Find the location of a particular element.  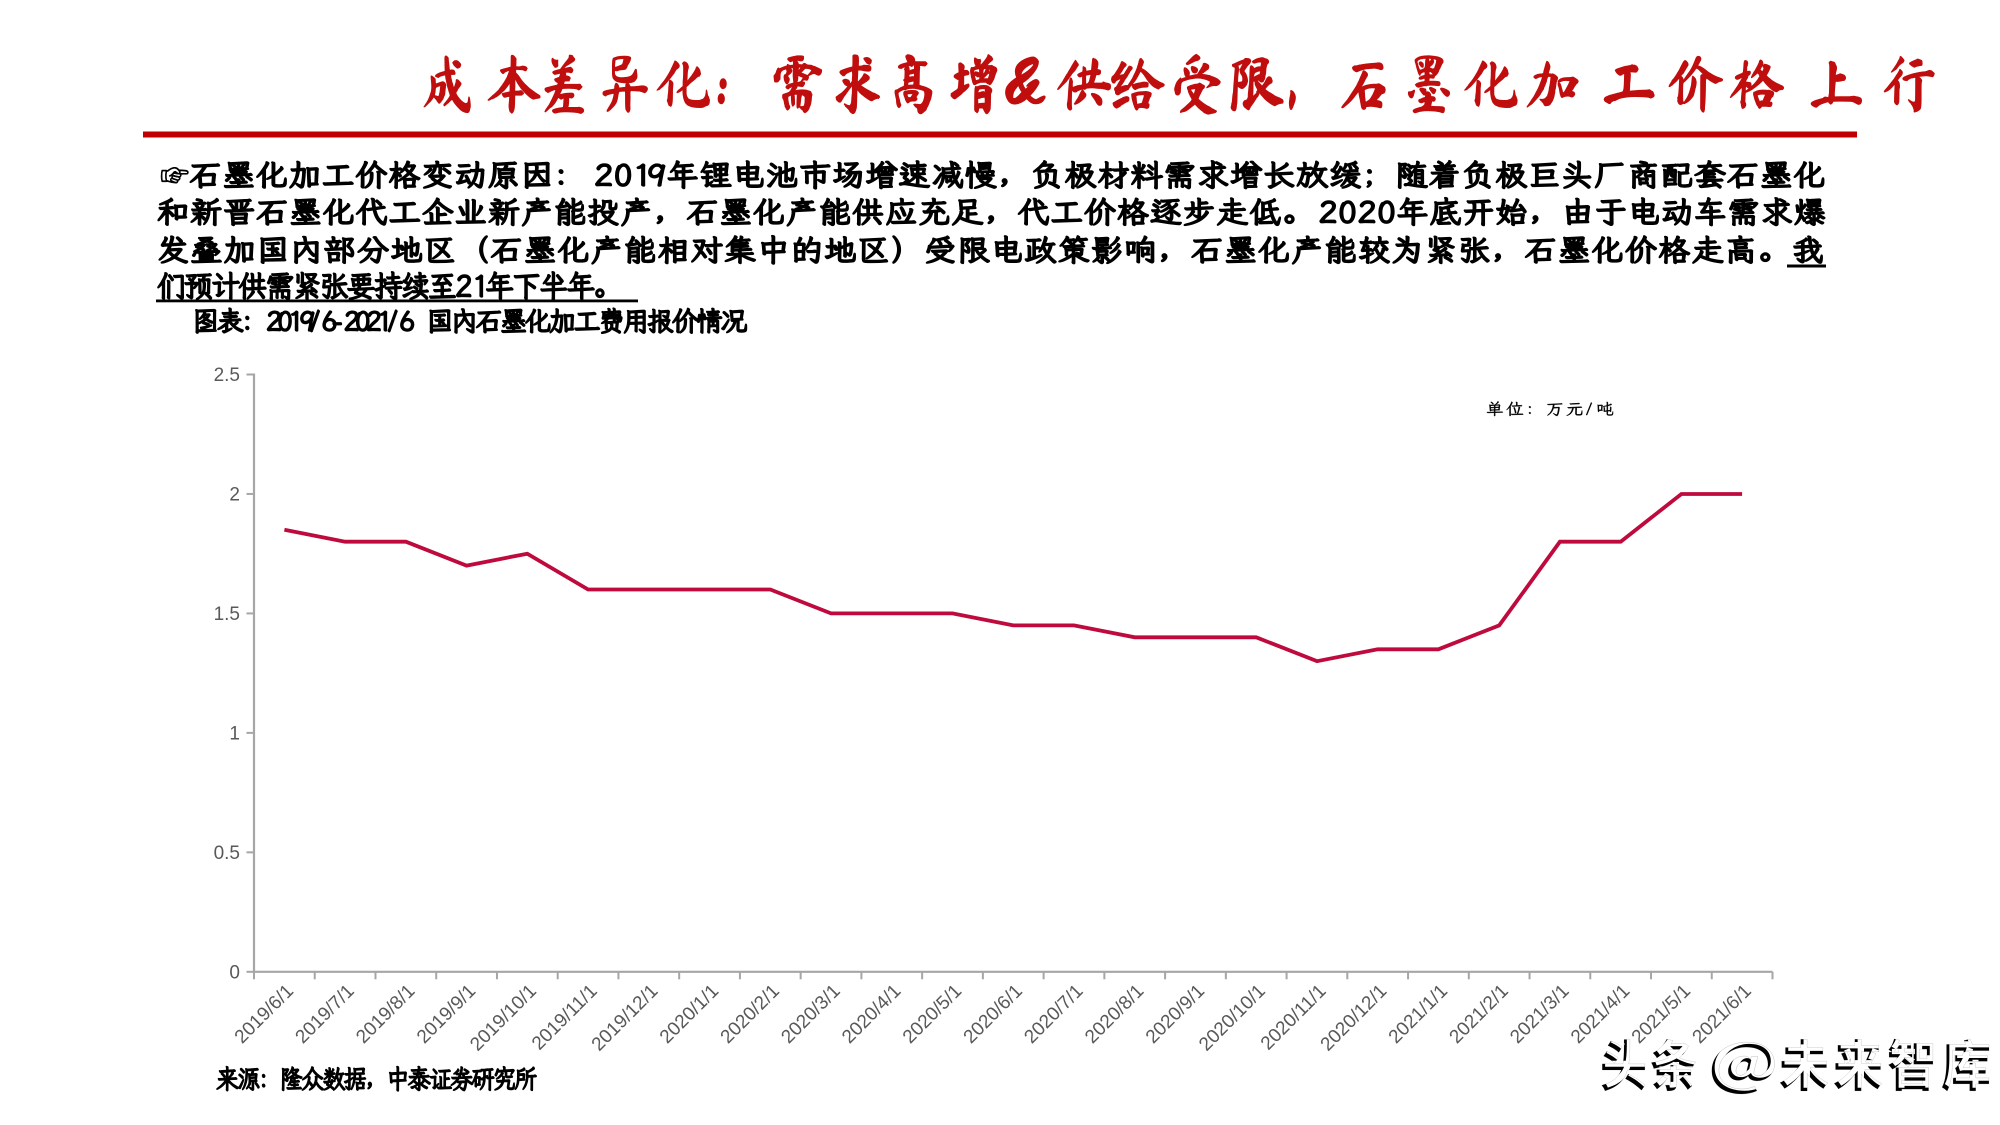

svg-text: 1 is located at coordinates (234, 733).